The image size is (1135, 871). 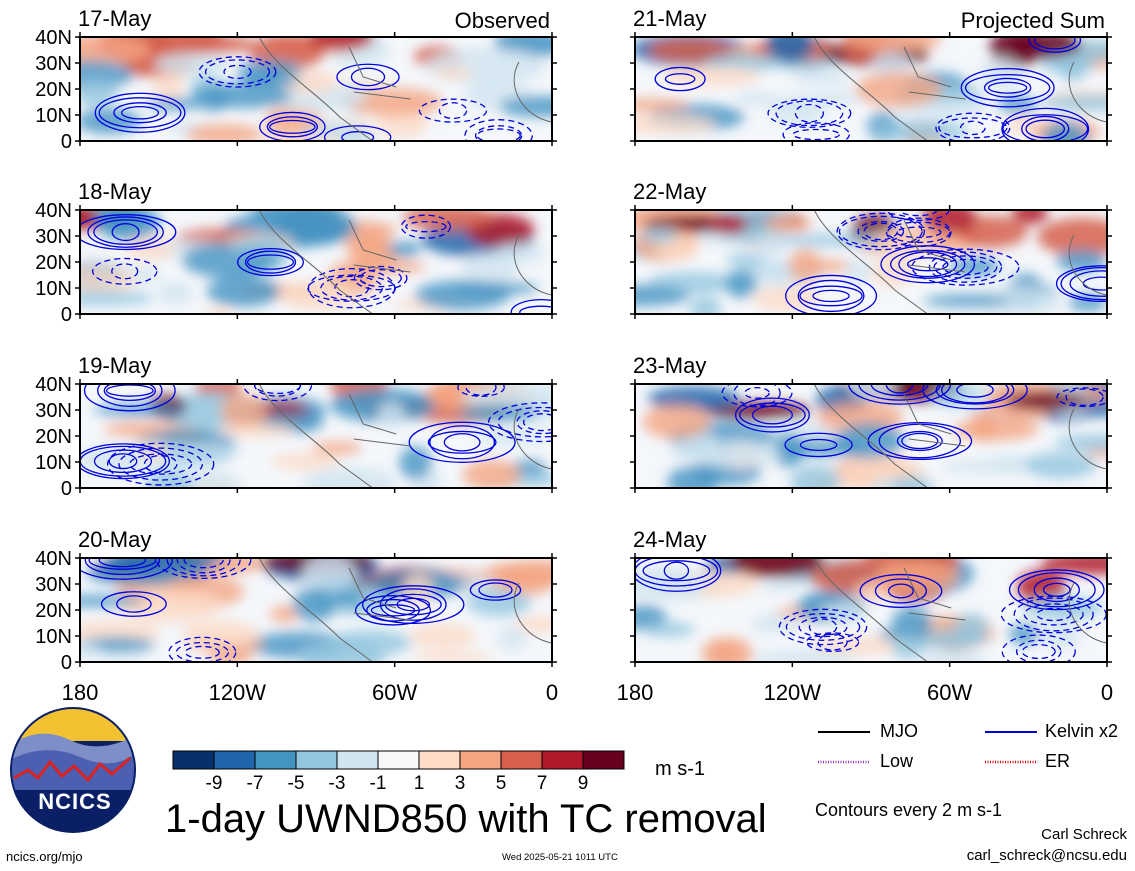 I want to click on map-panel-23-may: 23-May, so click(x=871, y=423).